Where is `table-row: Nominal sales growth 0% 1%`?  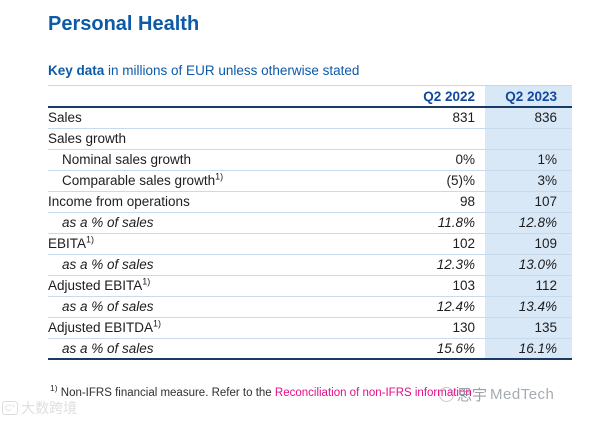 table-row: Nominal sales growth 0% 1% is located at coordinates (310, 160).